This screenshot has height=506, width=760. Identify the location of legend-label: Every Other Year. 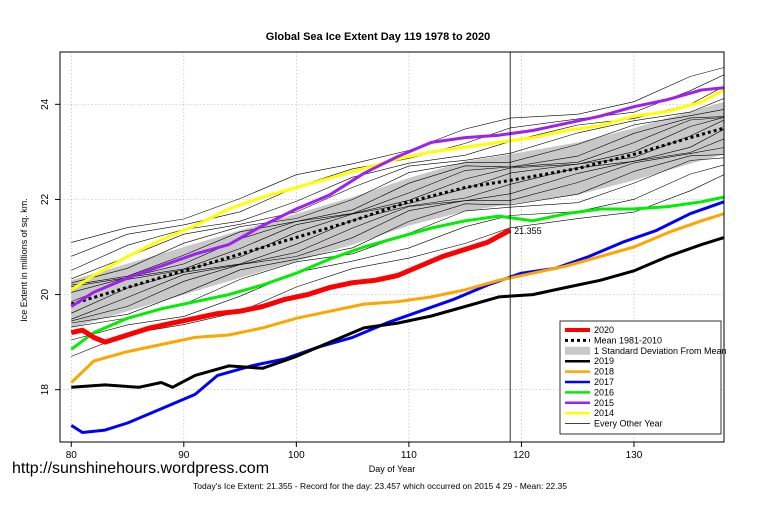
(628, 424).